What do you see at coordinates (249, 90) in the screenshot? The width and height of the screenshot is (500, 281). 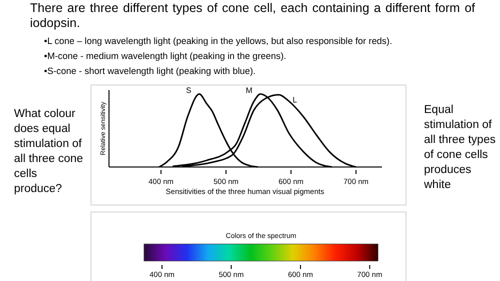 I see `series-label: M` at bounding box center [249, 90].